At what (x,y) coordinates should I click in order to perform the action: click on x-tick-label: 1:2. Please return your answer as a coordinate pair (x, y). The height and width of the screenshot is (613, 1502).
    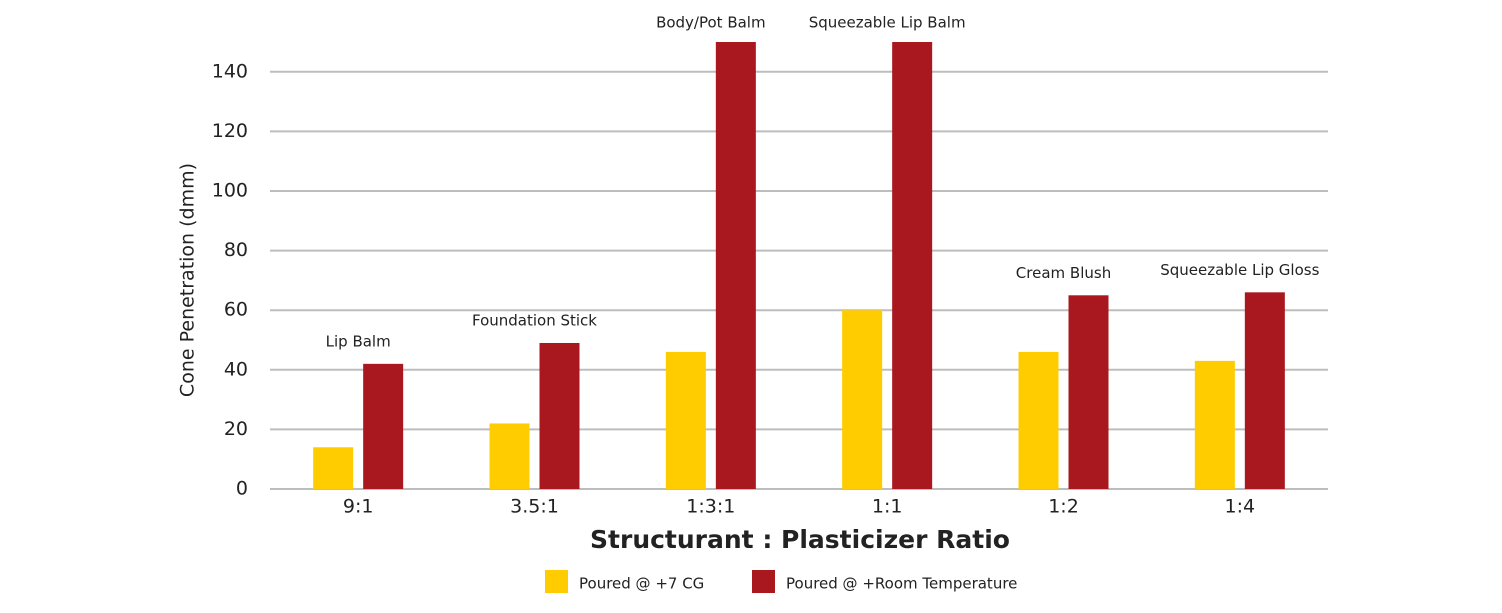
    Looking at the image, I should click on (1063, 507).